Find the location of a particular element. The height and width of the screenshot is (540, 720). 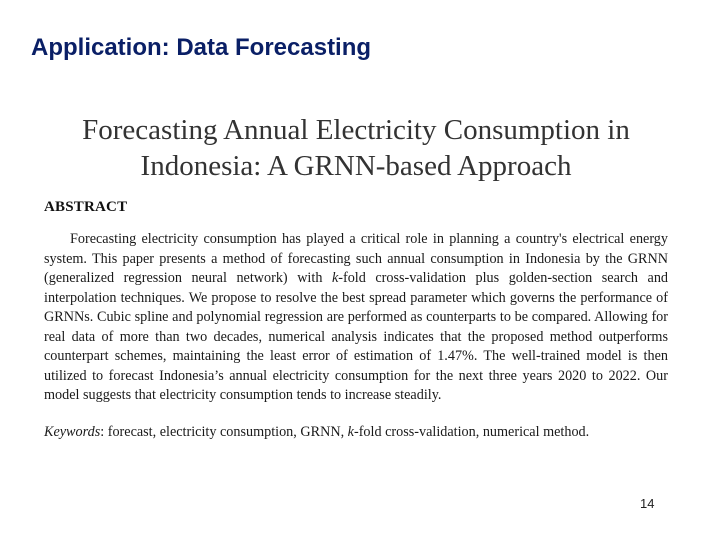

slide-title: Application: Data Forecasting is located at coordinates (201, 47).